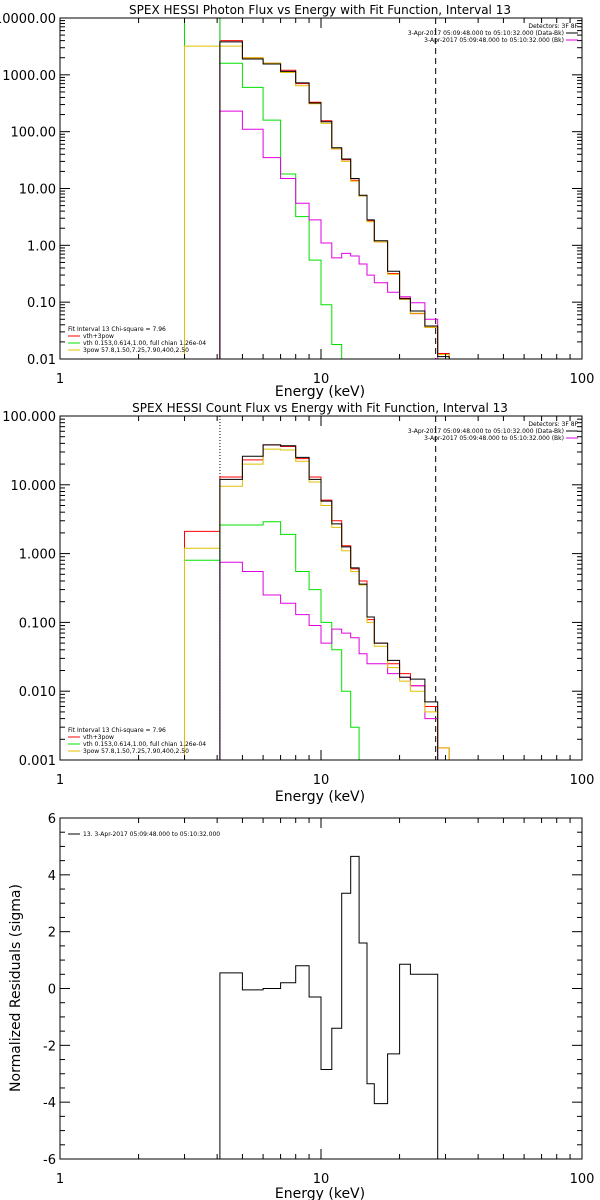 This screenshot has height=1200, width=600. I want to click on y-tick-label: 0, so click(52, 990).